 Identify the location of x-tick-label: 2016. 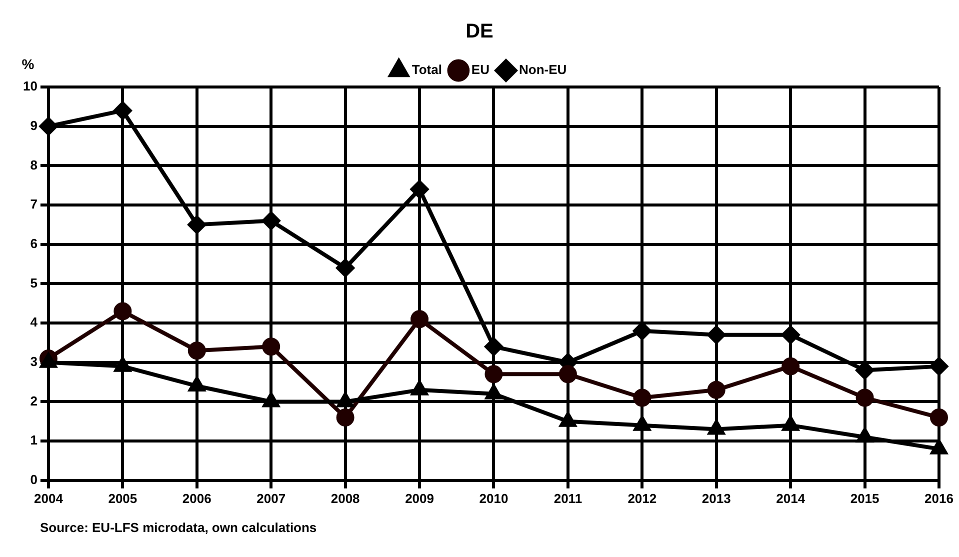
(939, 498).